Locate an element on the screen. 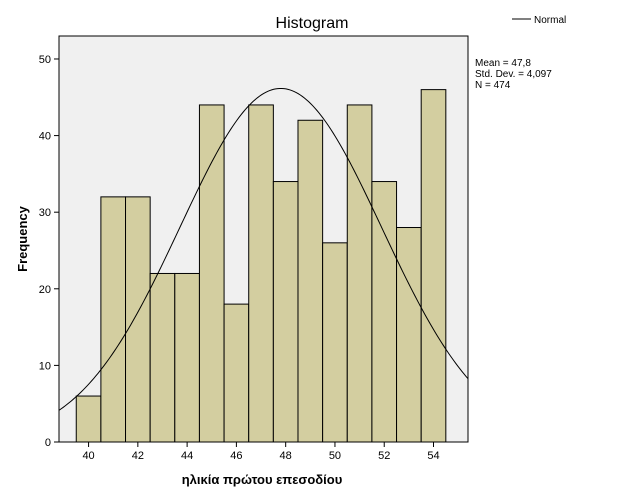  x-tick-label-40: 40 is located at coordinates (88, 456).